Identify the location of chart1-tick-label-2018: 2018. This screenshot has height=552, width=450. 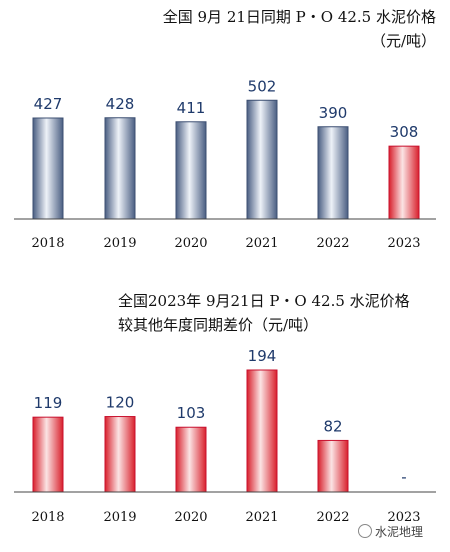
(47, 243).